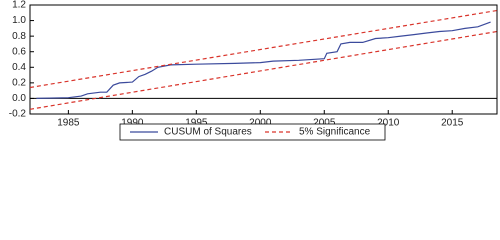  Describe the element at coordinates (19, 82) in the screenshot. I see `y-tick-label: 0.2` at that location.